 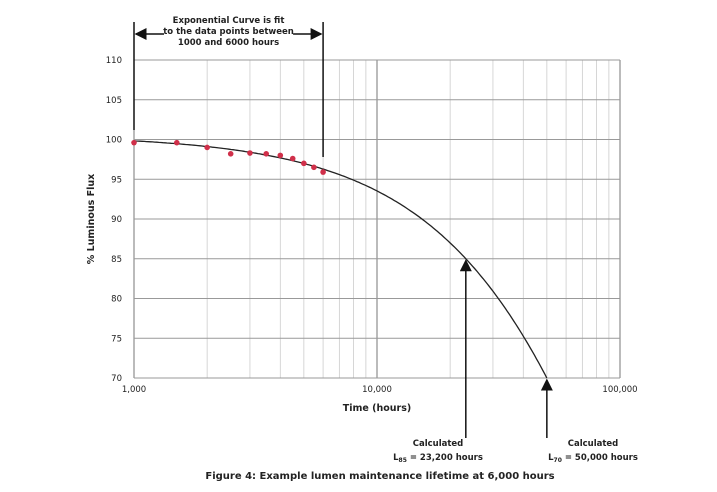 I want to click on y-tick-label: 85, so click(x=116, y=260).